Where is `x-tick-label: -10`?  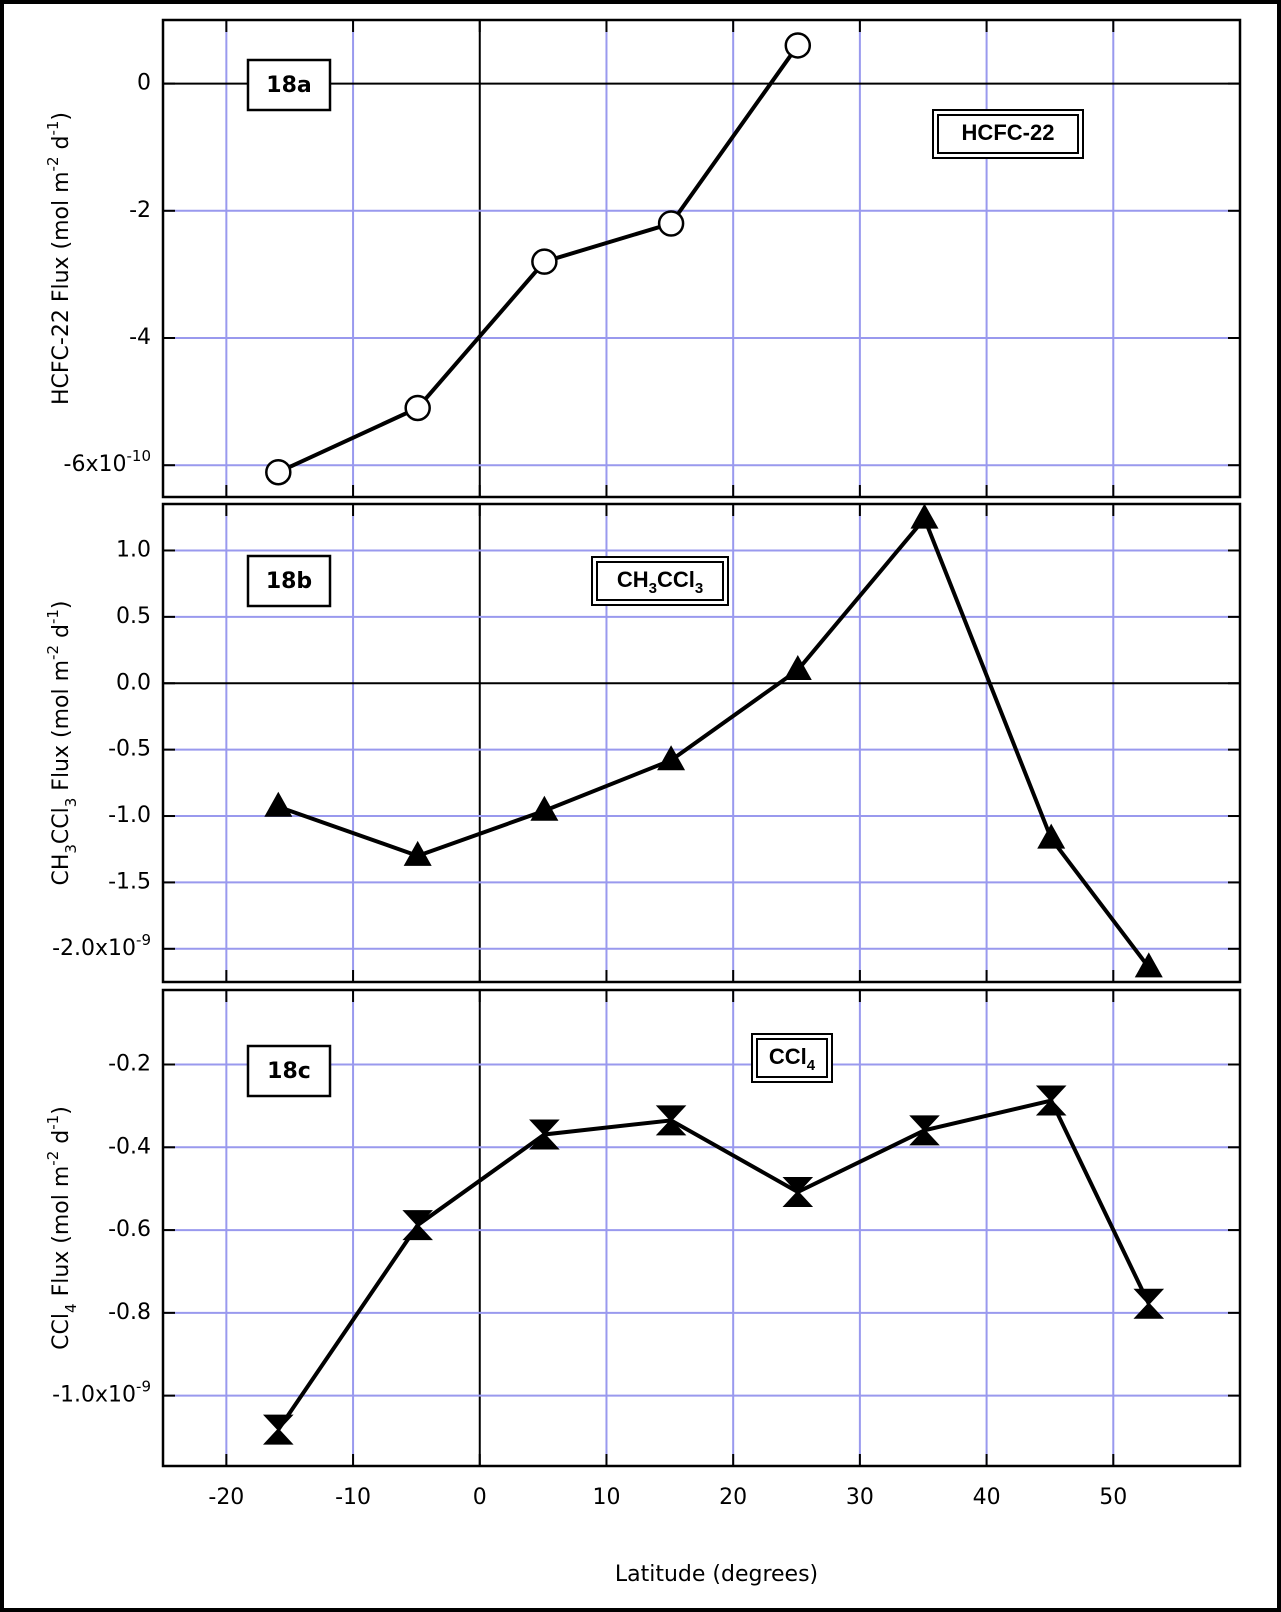
x-tick-label: -10 is located at coordinates (353, 1497).